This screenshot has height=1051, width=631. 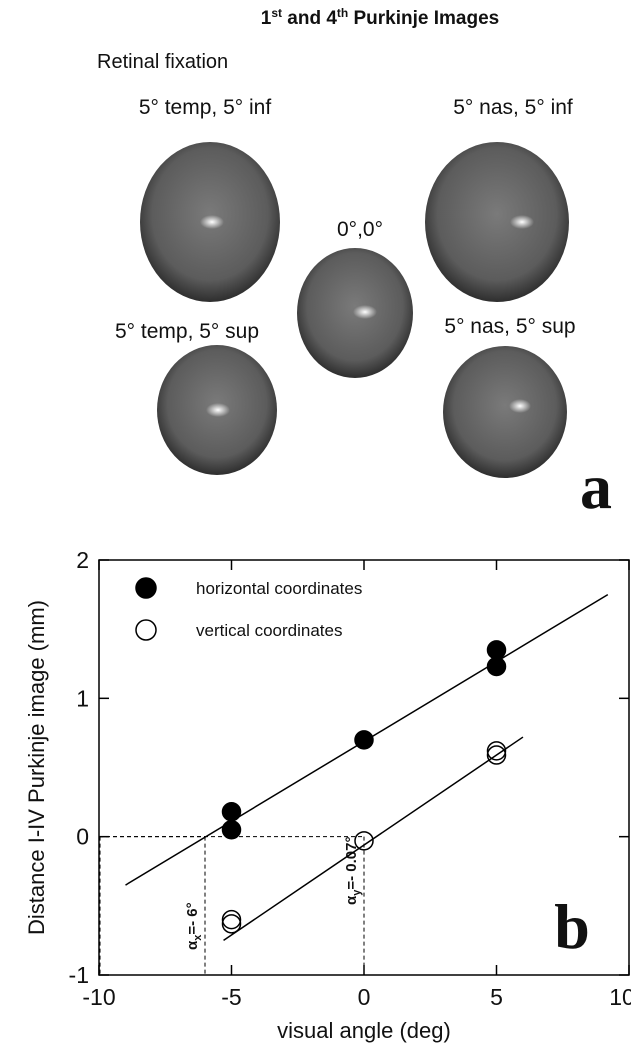 I want to click on title-part: 1, so click(x=266, y=18).